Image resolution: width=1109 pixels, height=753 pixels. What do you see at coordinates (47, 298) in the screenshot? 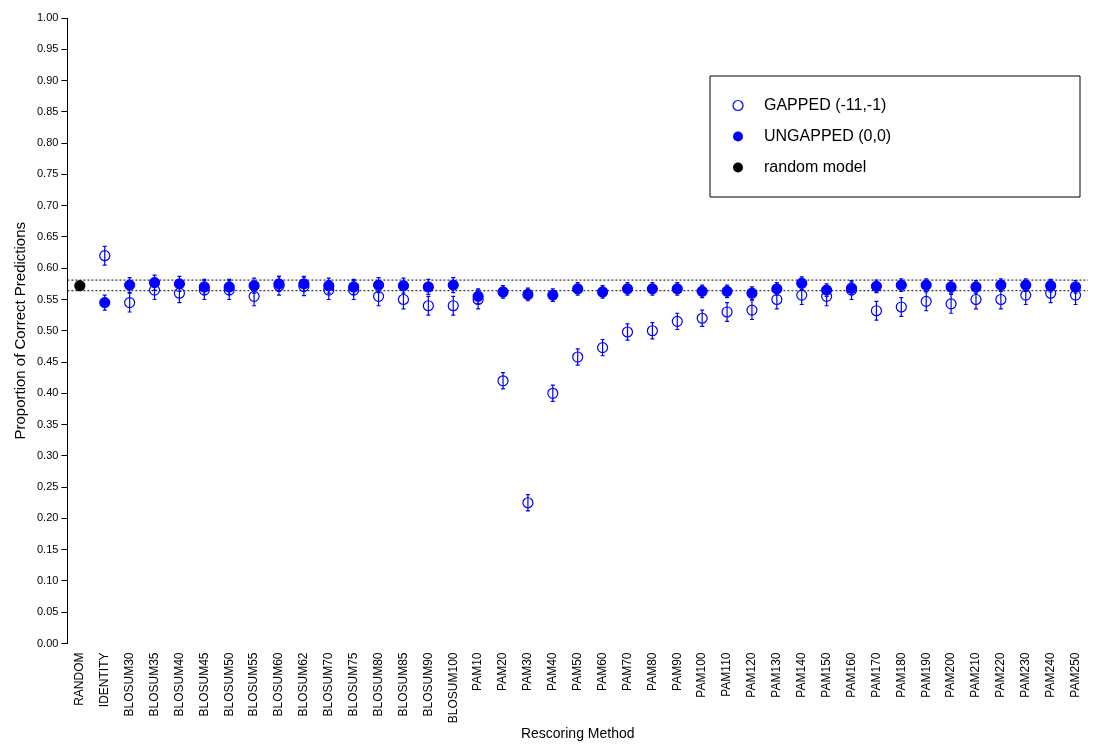
I see `y-tick-label: 0.55` at bounding box center [47, 298].